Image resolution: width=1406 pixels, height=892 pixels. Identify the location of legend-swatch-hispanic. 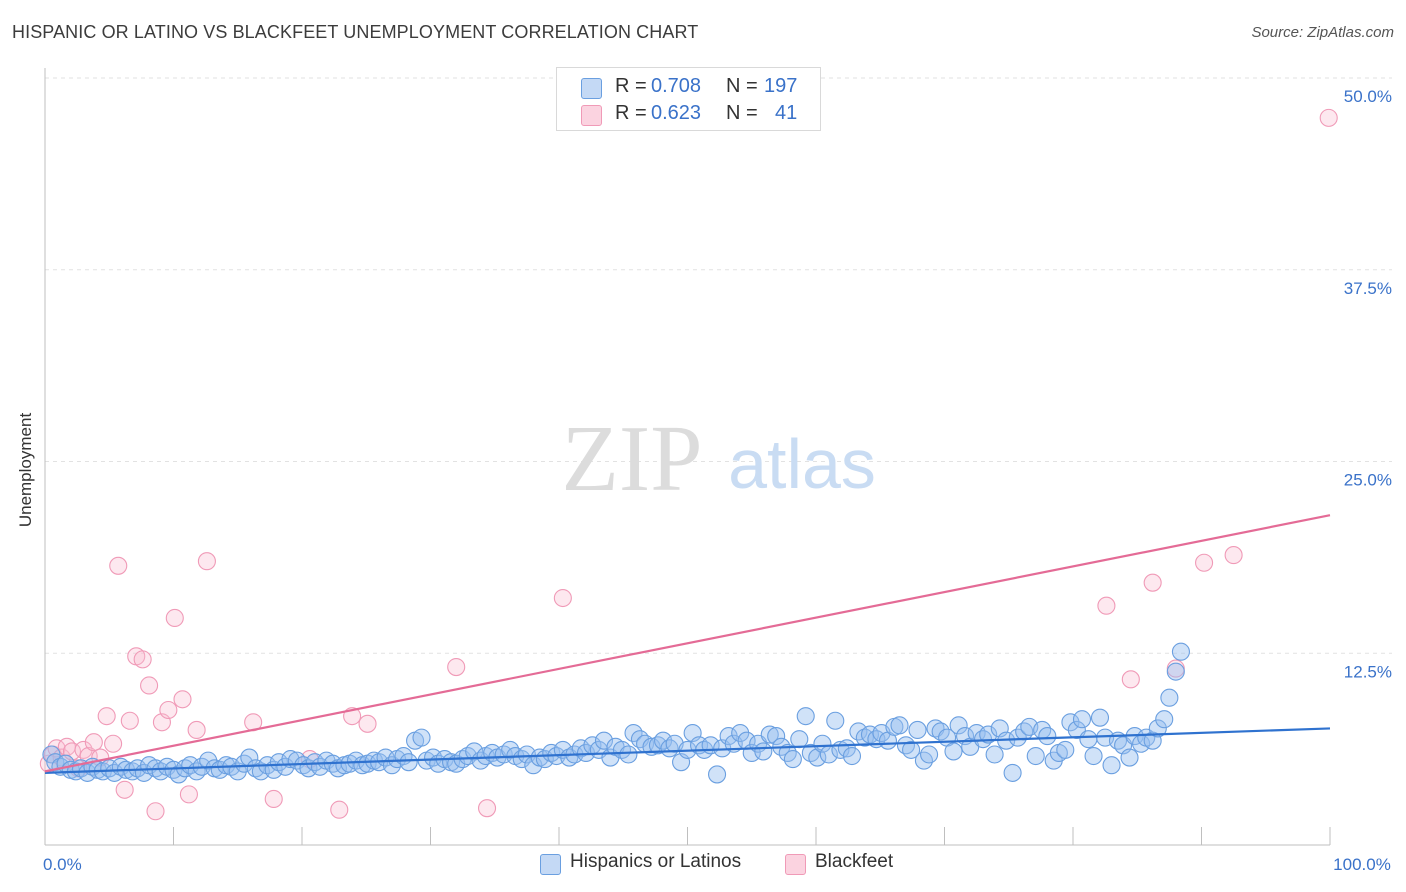
(591, 88).